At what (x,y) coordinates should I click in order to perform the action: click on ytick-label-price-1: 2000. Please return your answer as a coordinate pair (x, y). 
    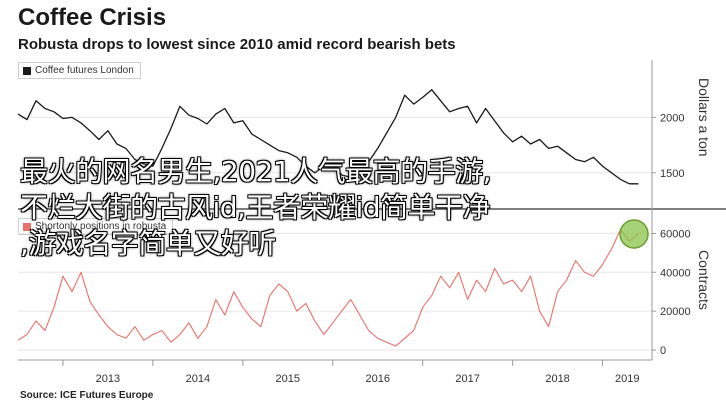
    Looking at the image, I should click on (672, 118).